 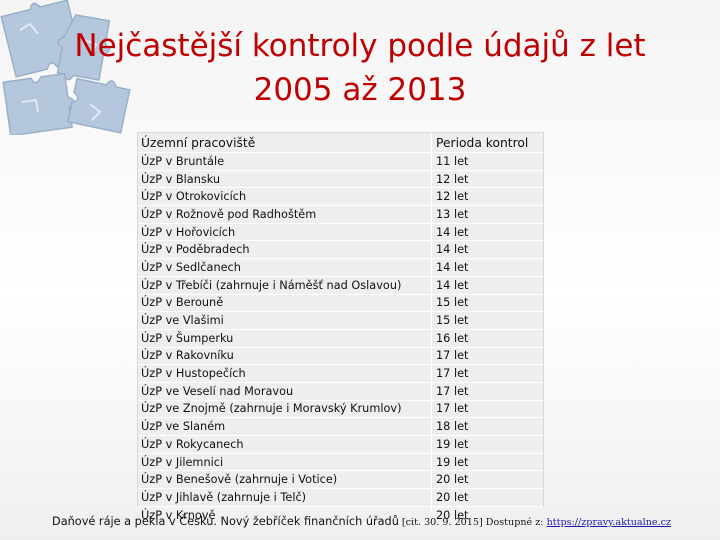 I want to click on office-name-cell: ÚzP v Otrokovicích, so click(x=285, y=197).